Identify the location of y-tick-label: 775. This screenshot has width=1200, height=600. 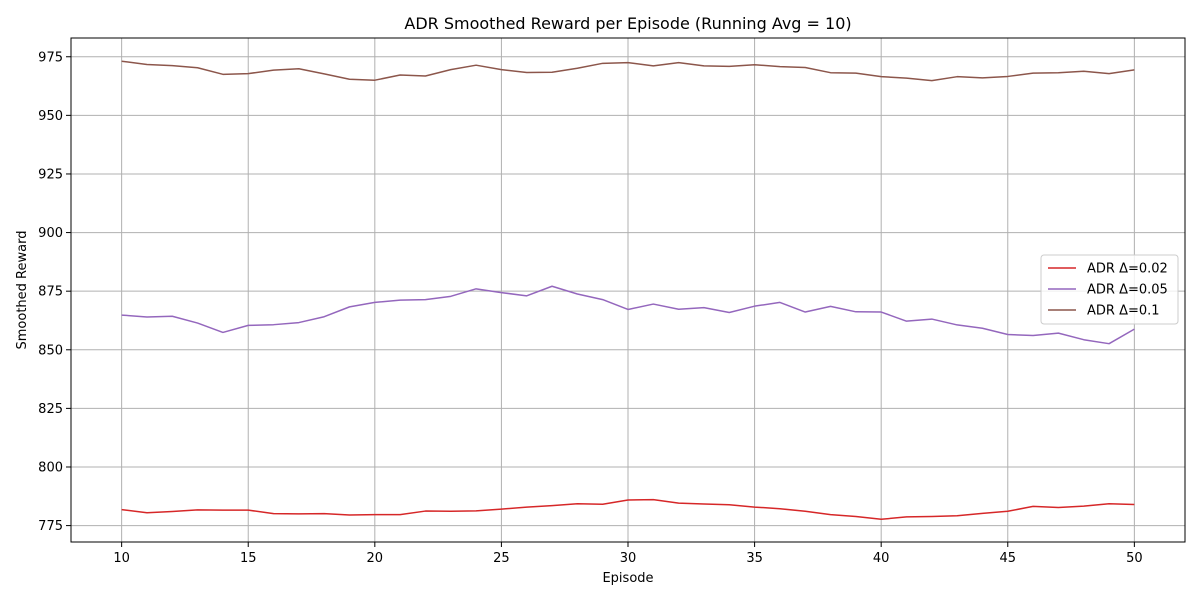
(50, 526).